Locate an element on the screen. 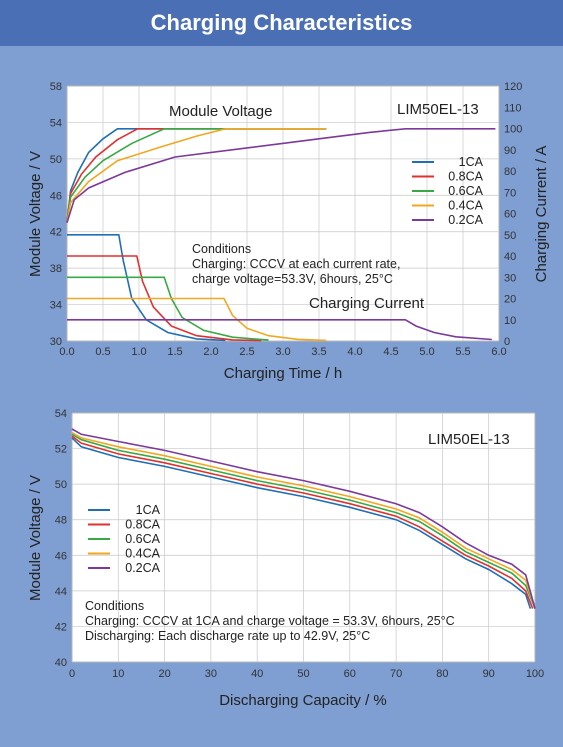 Image resolution: width=563 pixels, height=747 pixels. x-axis-label: Discharging Capacity / % is located at coordinates (303, 700).